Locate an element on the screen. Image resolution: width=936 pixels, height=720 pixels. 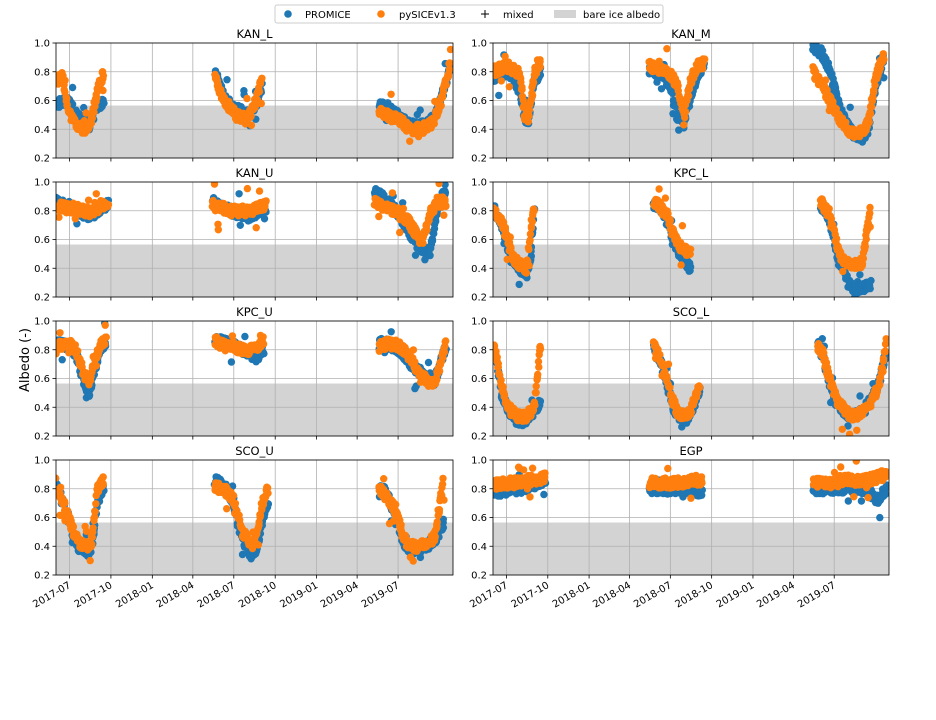
panel-title: KAN_U is located at coordinates (255, 173).